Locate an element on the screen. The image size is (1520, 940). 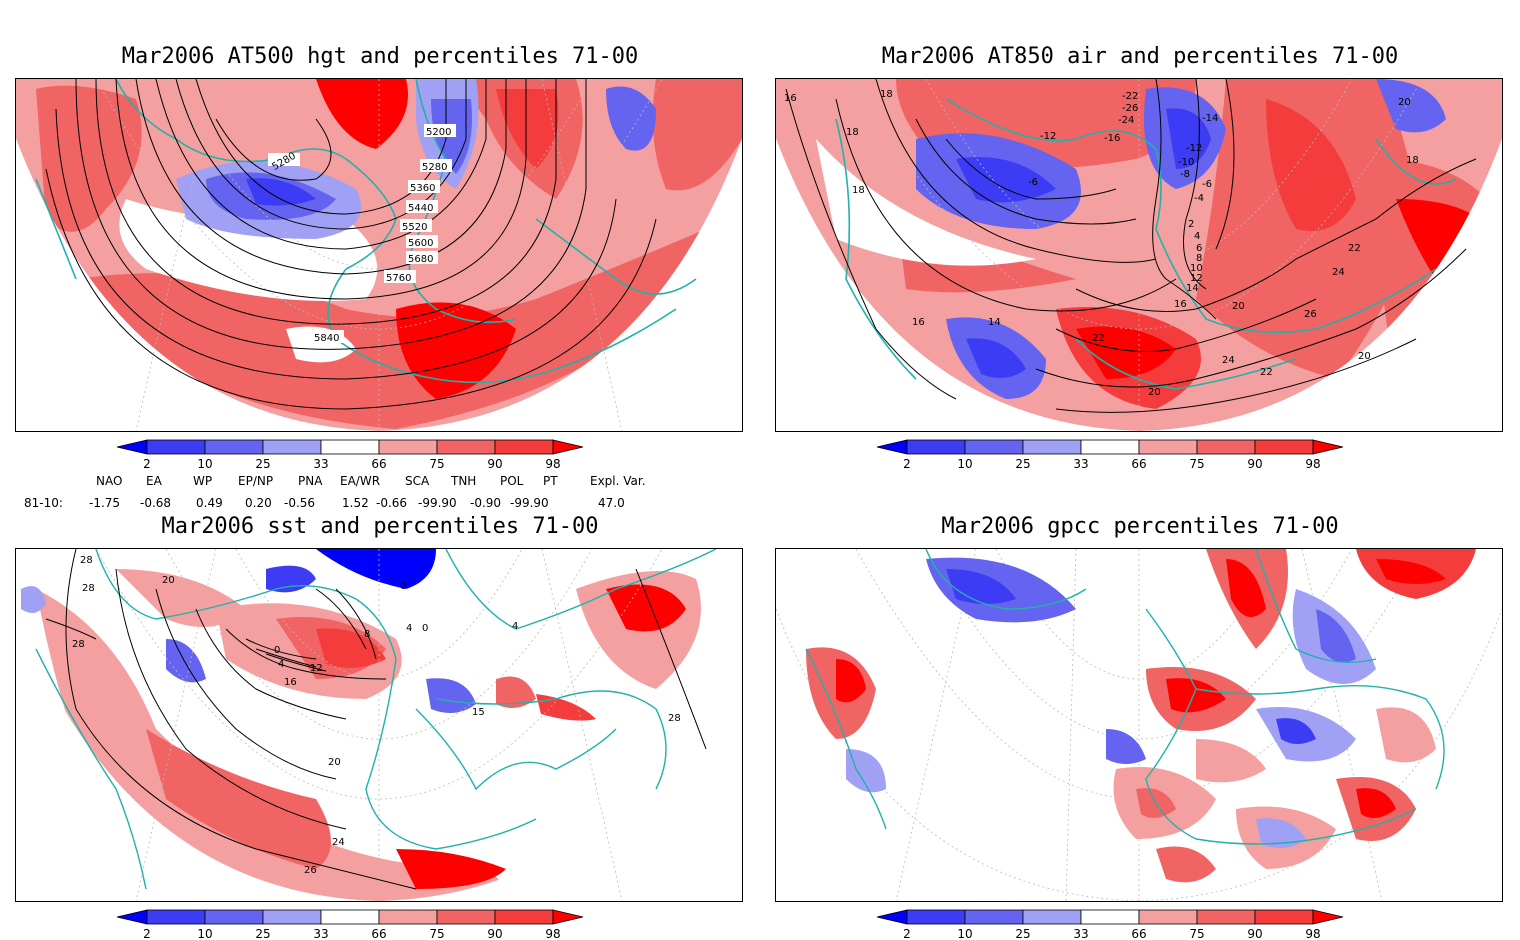
svg-text: 5520 is located at coordinates (414, 227).